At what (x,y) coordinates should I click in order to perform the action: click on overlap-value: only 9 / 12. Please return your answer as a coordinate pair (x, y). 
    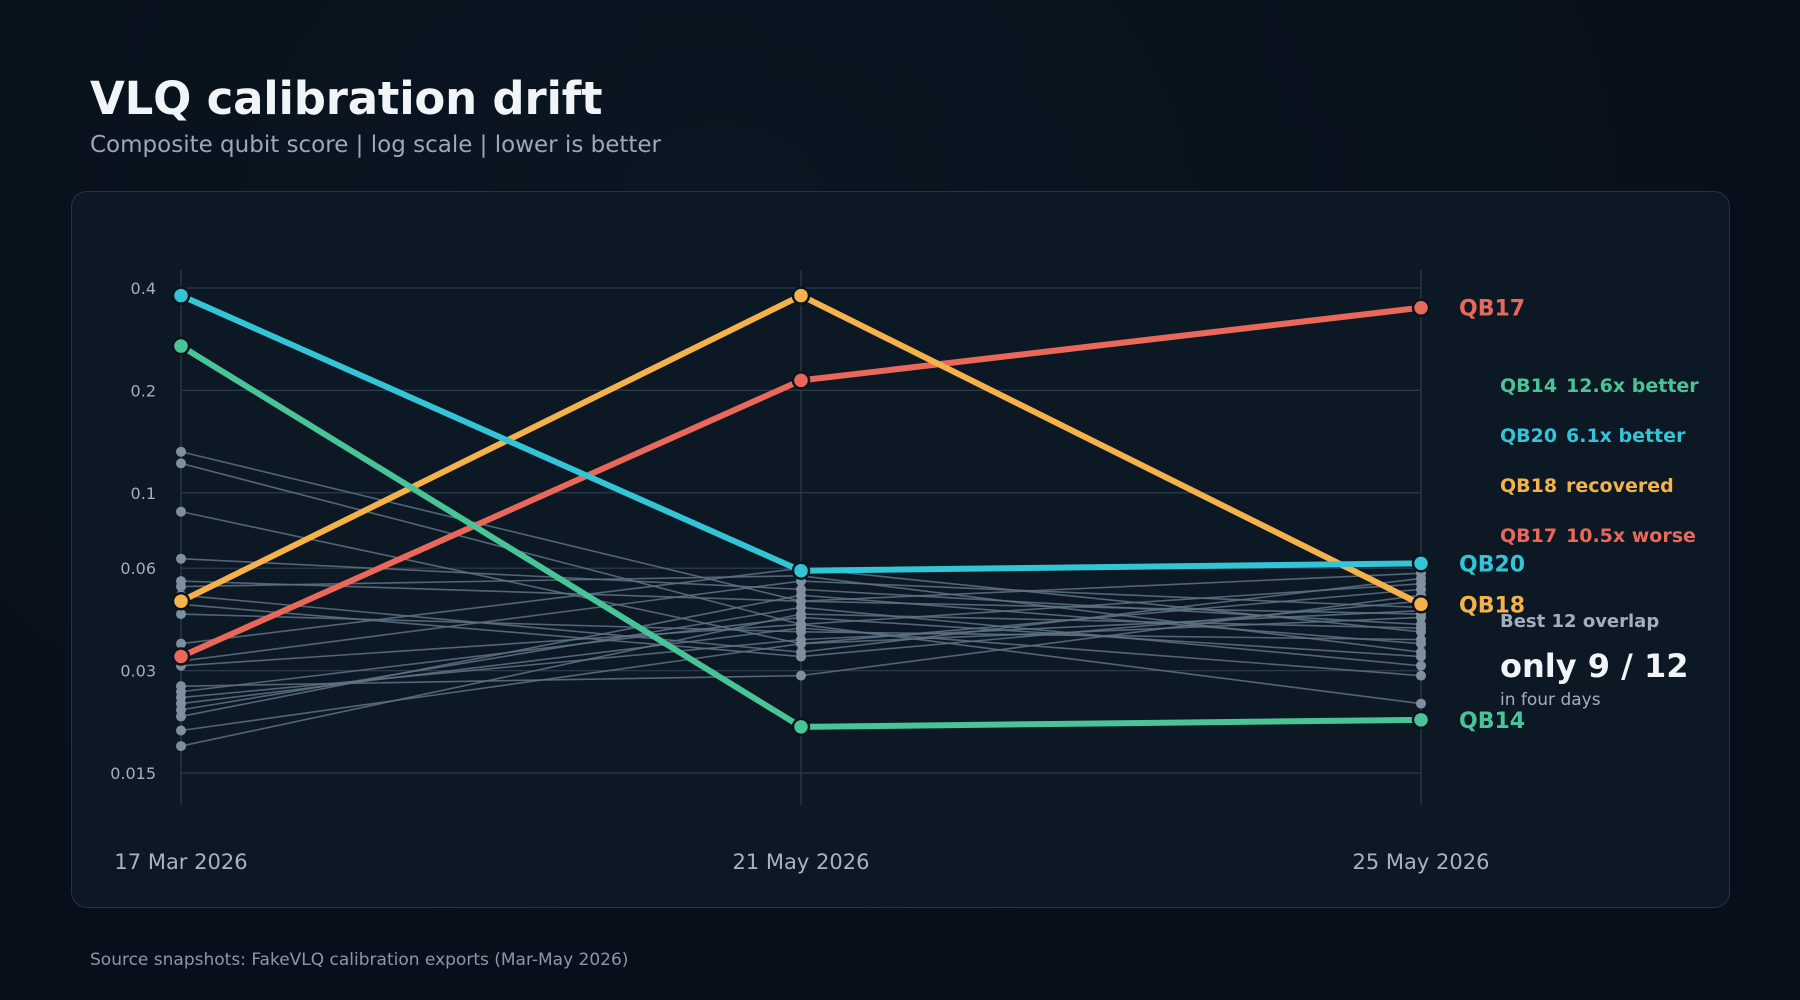
    Looking at the image, I should click on (1594, 666).